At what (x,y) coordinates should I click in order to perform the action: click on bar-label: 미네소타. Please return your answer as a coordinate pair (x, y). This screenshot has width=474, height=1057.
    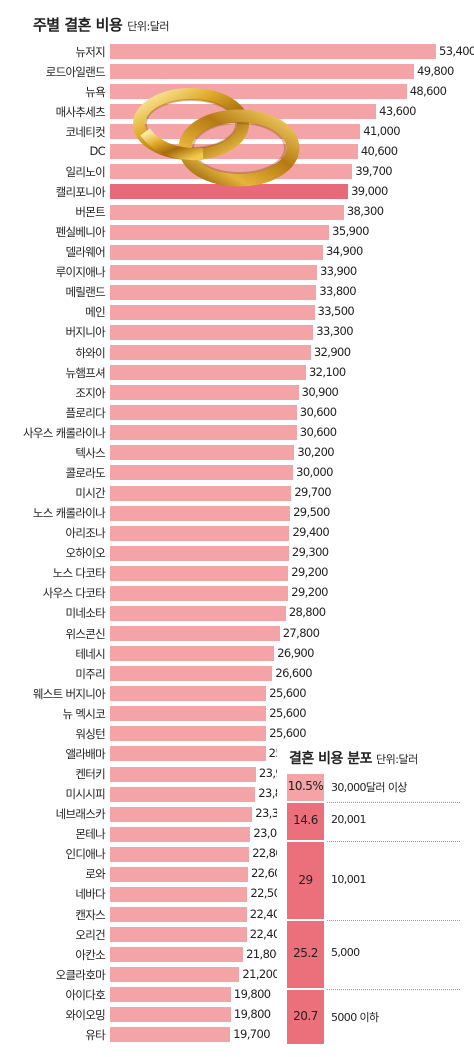
    Looking at the image, I should click on (85, 613).